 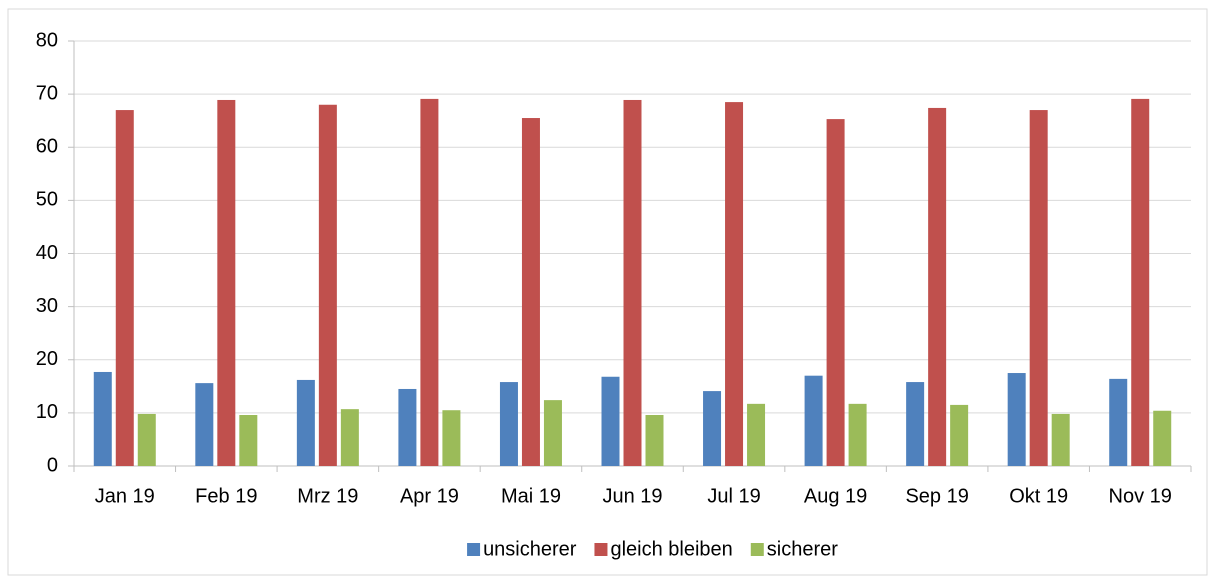 I want to click on x-tick-label: Apr 19, so click(x=429, y=496).